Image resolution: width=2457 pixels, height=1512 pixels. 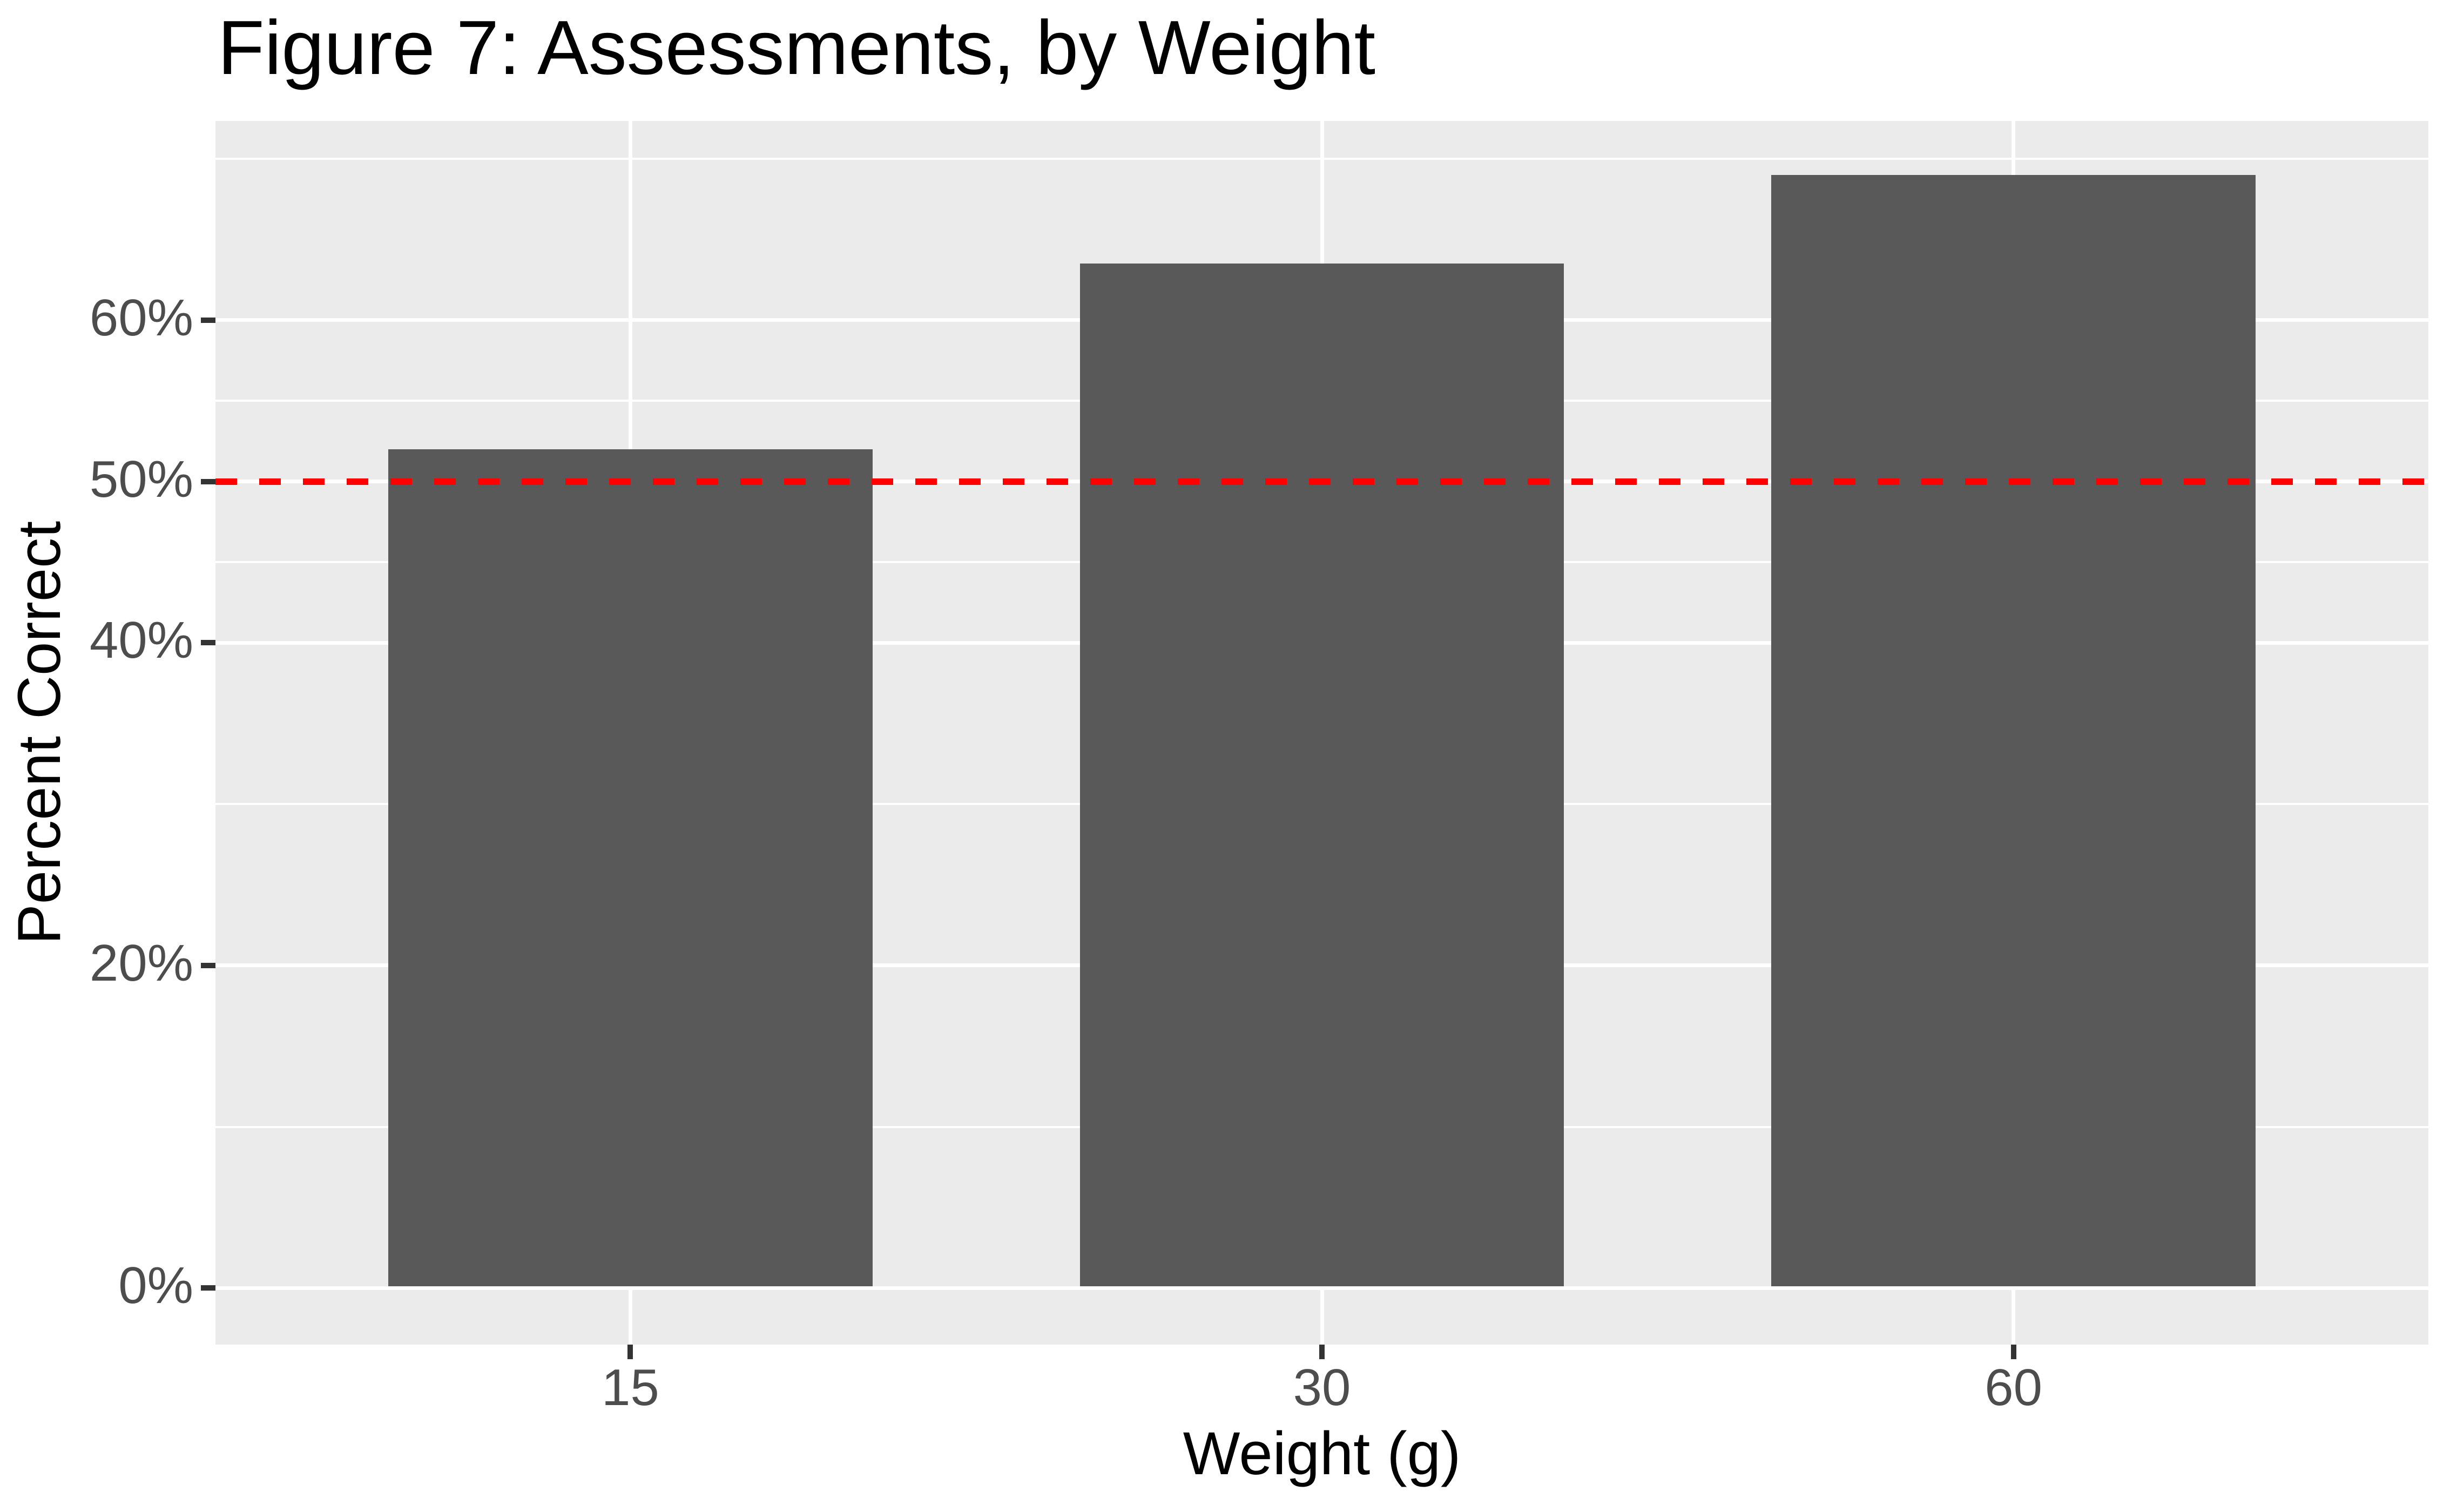 I want to click on y-axis-tick-label: 20%, so click(x=141, y=963).